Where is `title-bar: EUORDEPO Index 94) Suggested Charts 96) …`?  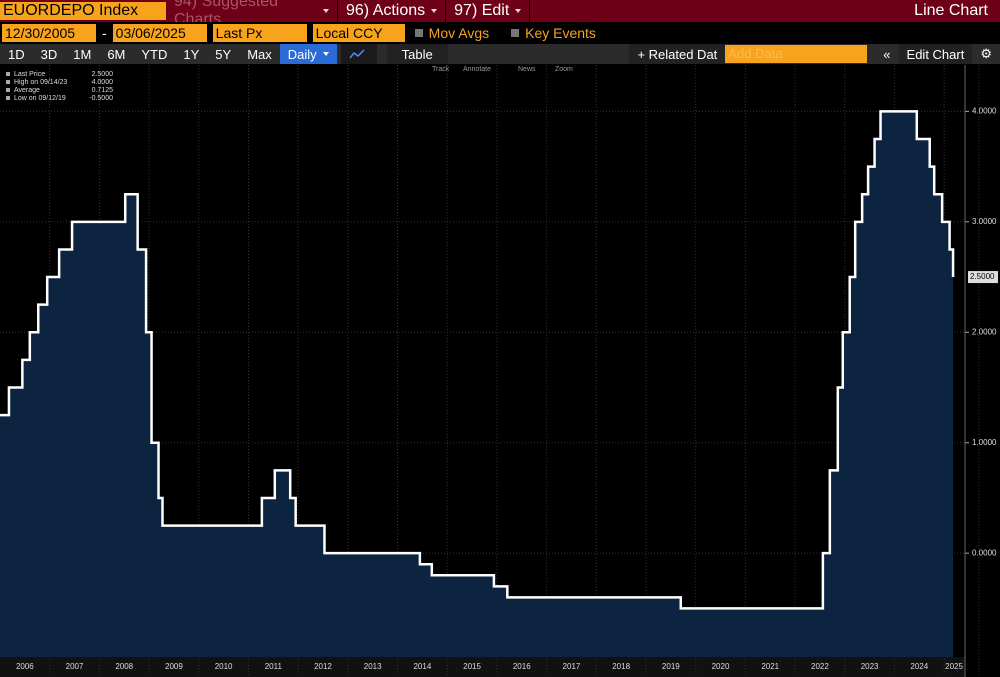 title-bar: EUORDEPO Index 94) Suggested Charts 96) … is located at coordinates (500, 14).